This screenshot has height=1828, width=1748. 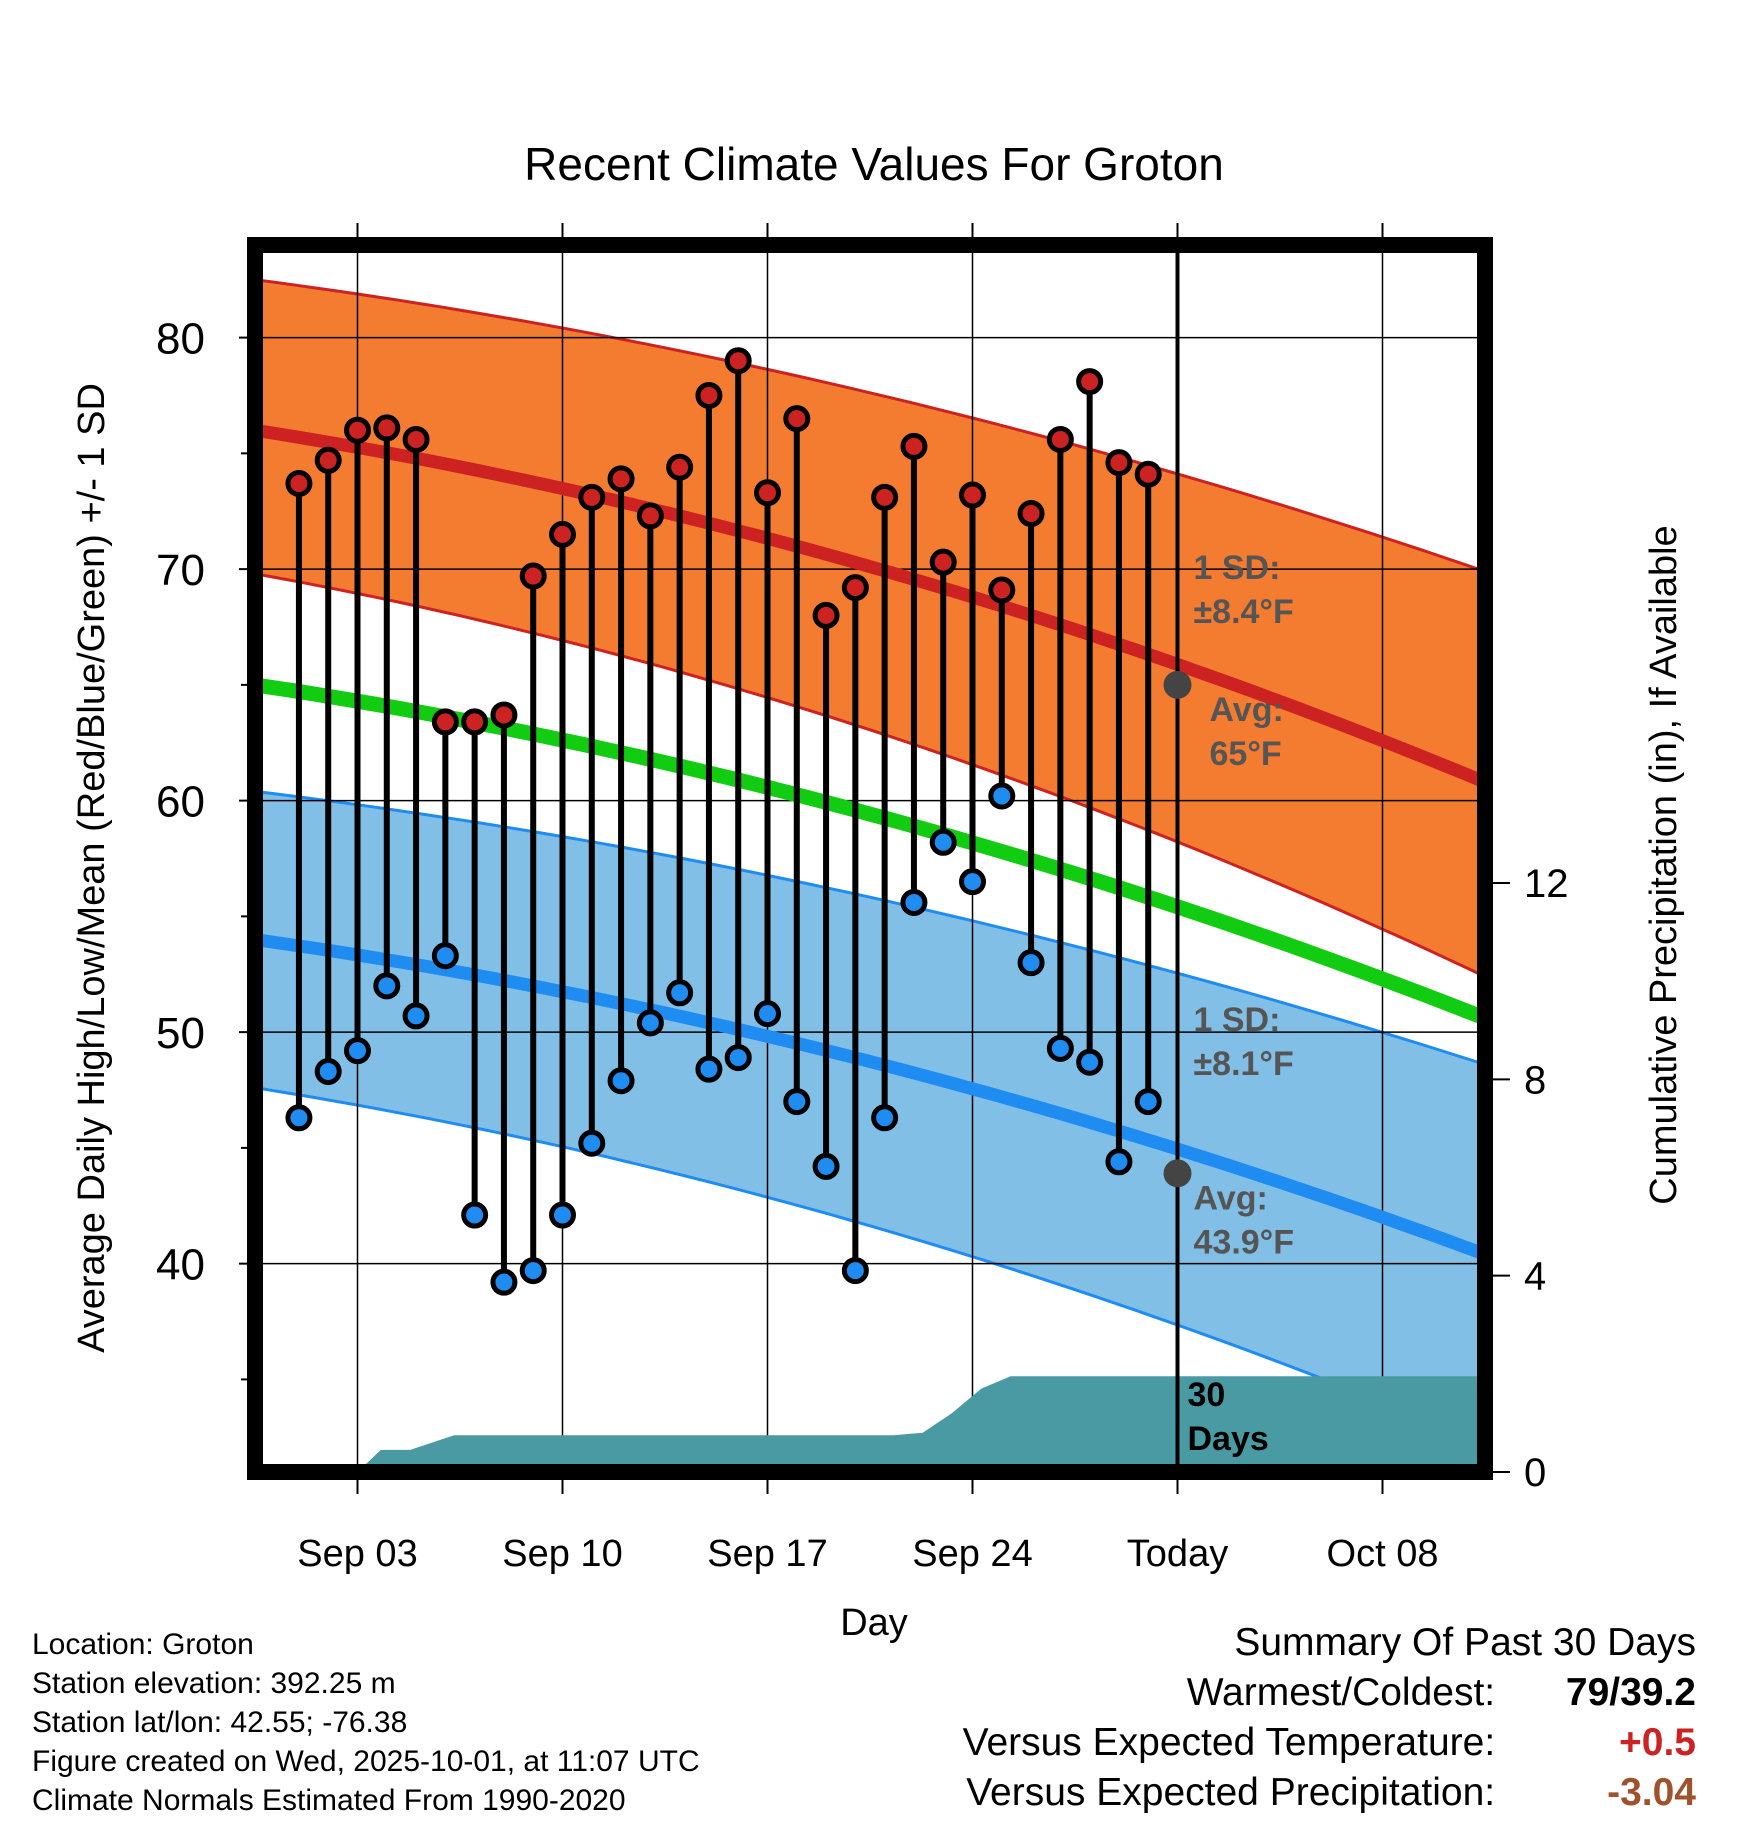 I want to click on x-tick-label-24: Sep 24, so click(x=972, y=1554).